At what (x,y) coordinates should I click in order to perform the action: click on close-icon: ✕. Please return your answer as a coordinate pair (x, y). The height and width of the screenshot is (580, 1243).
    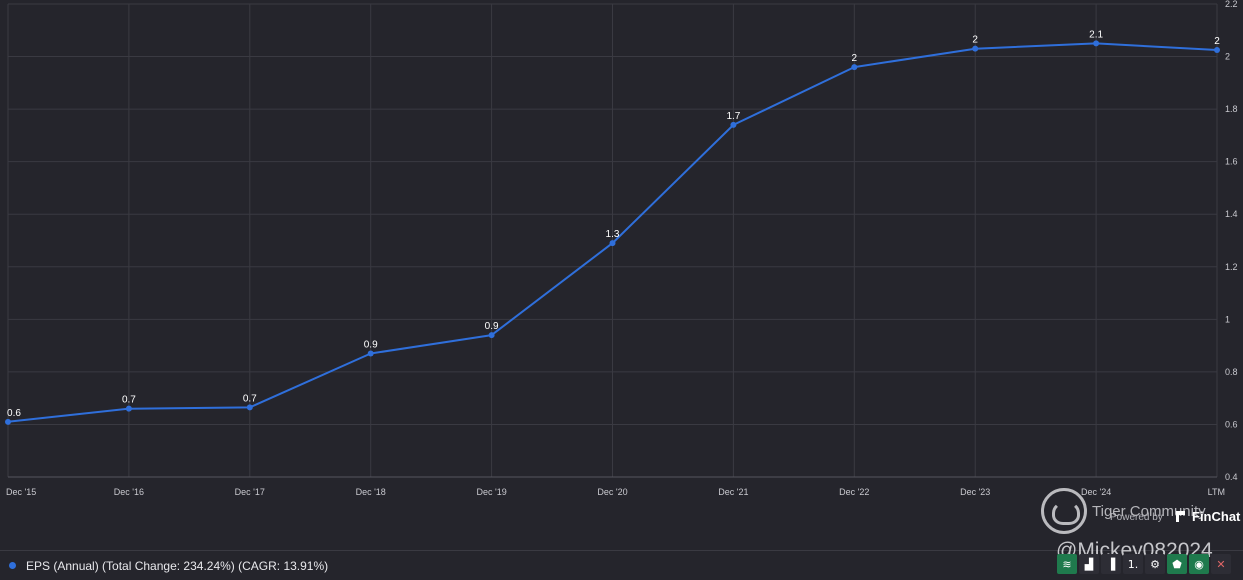
    Looking at the image, I should click on (1221, 564).